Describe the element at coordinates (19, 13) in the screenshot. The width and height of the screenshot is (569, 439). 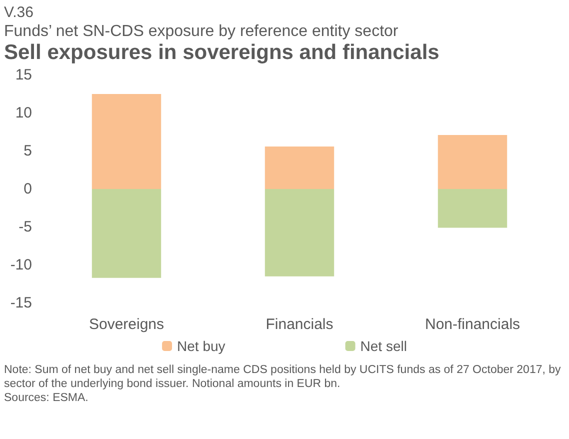
I see `text: V.36` at that location.